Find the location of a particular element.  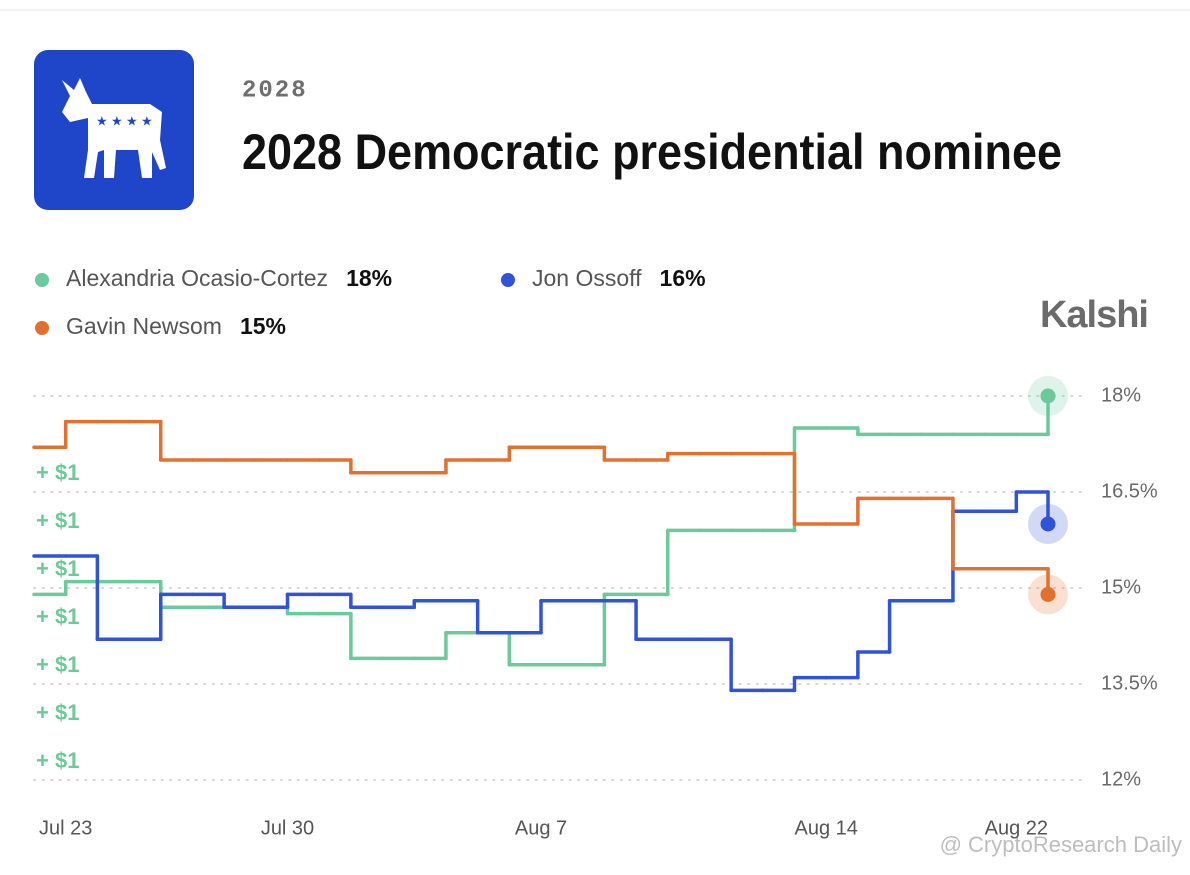

legend-item: Jon Ossoff 16% is located at coordinates (603, 278).